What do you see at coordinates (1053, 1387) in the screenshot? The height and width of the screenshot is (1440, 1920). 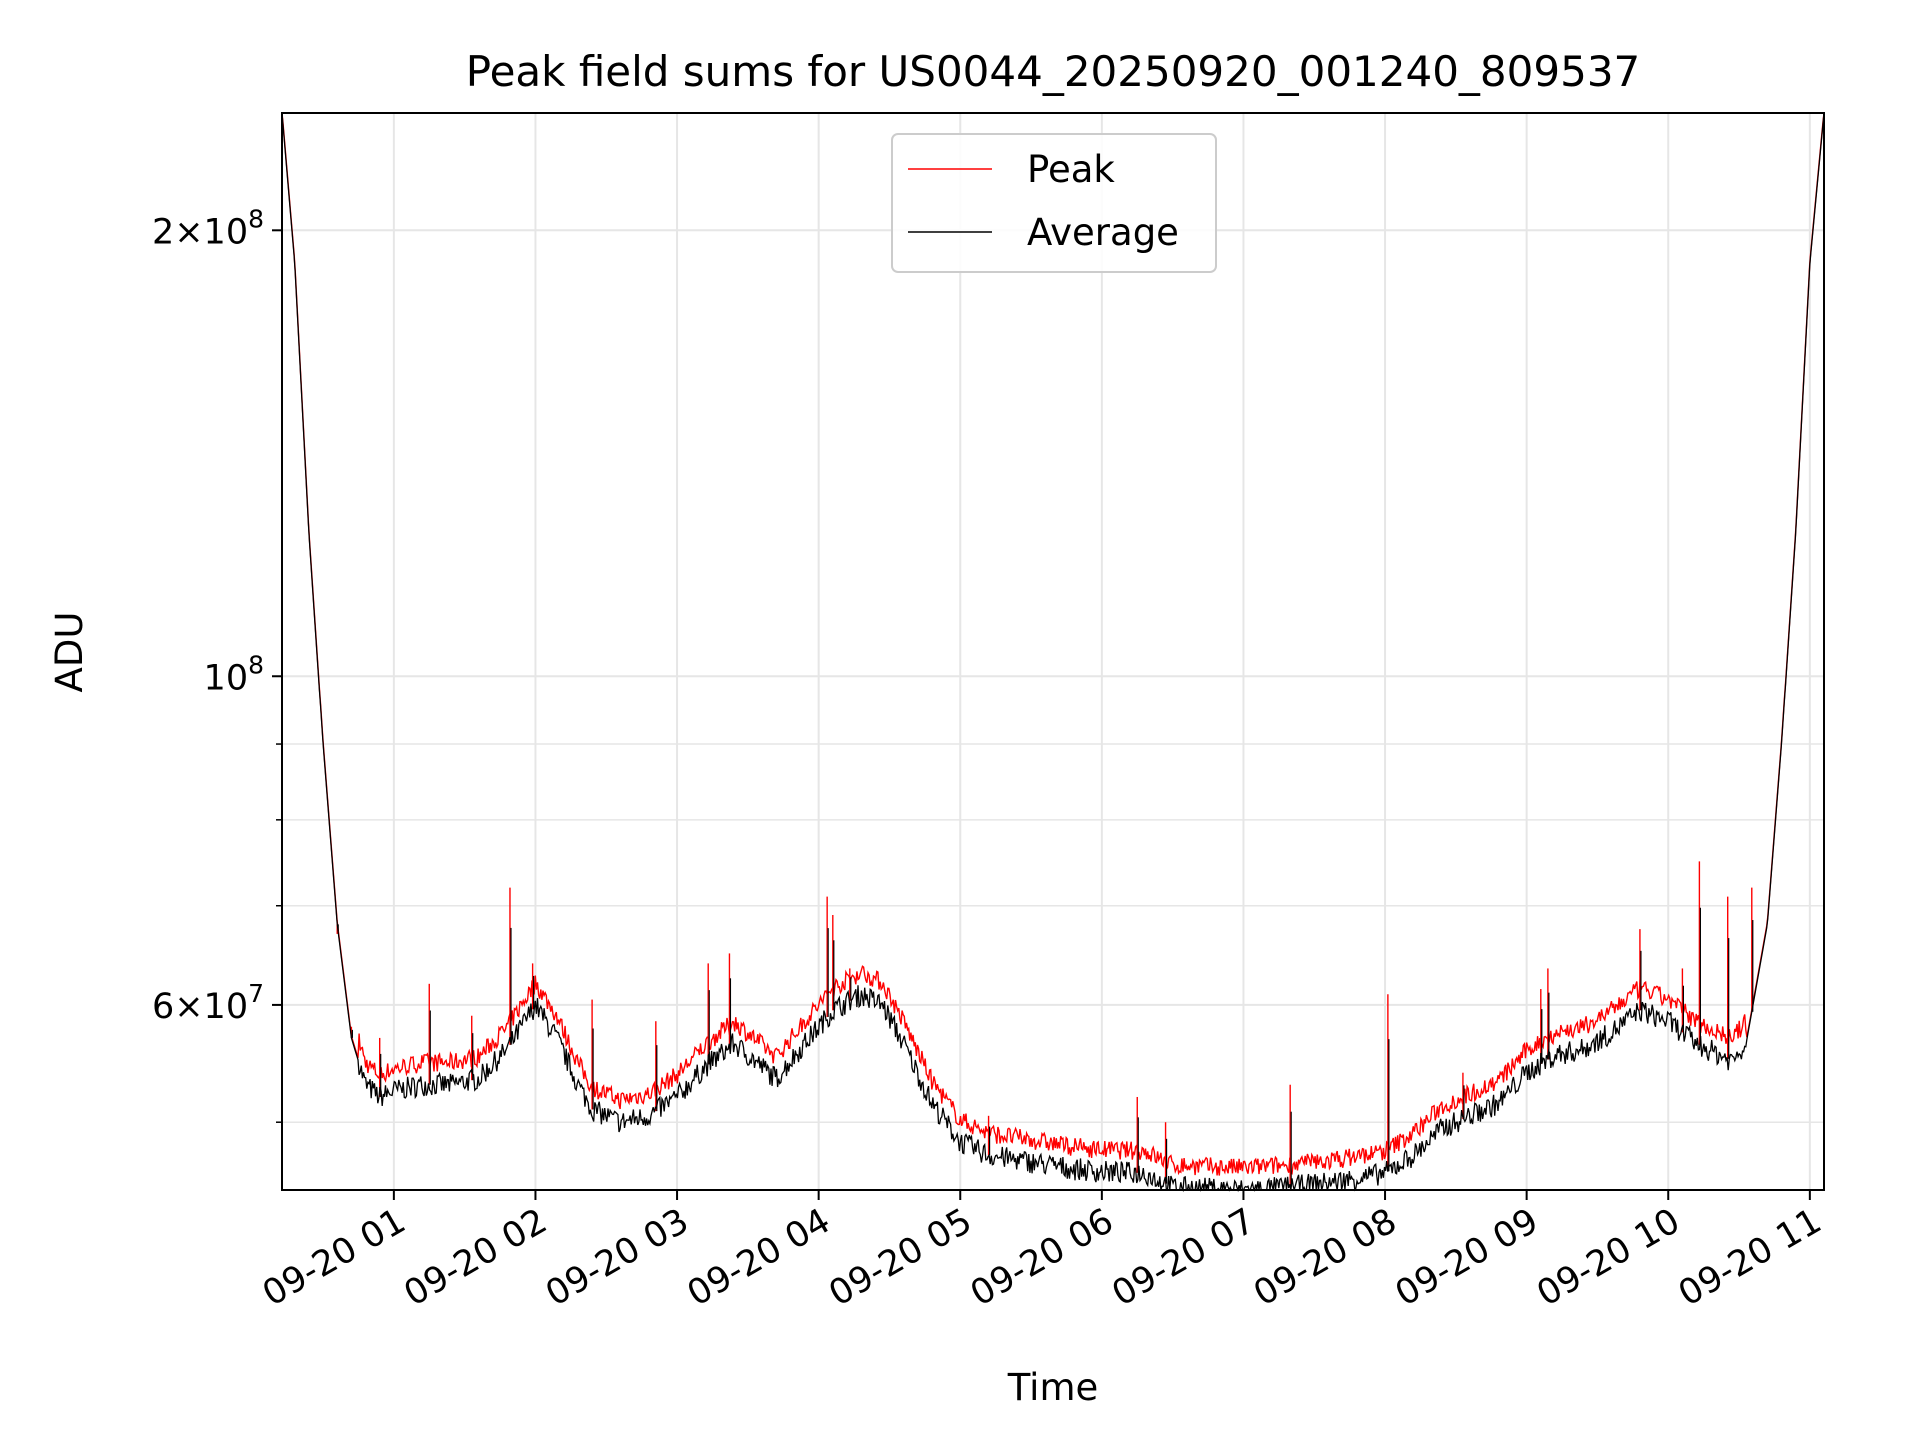 I see `x-axis-label: Time` at bounding box center [1053, 1387].